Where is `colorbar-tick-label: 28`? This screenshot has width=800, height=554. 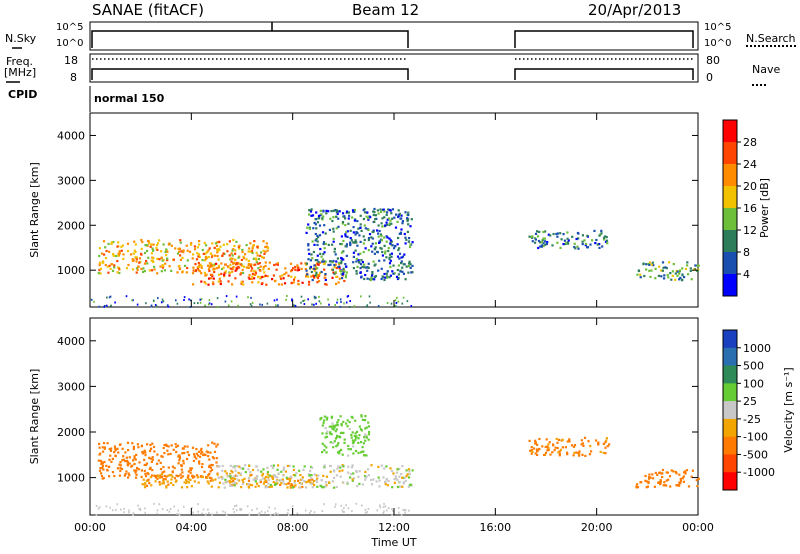
colorbar-tick-label: 28 is located at coordinates (750, 142).